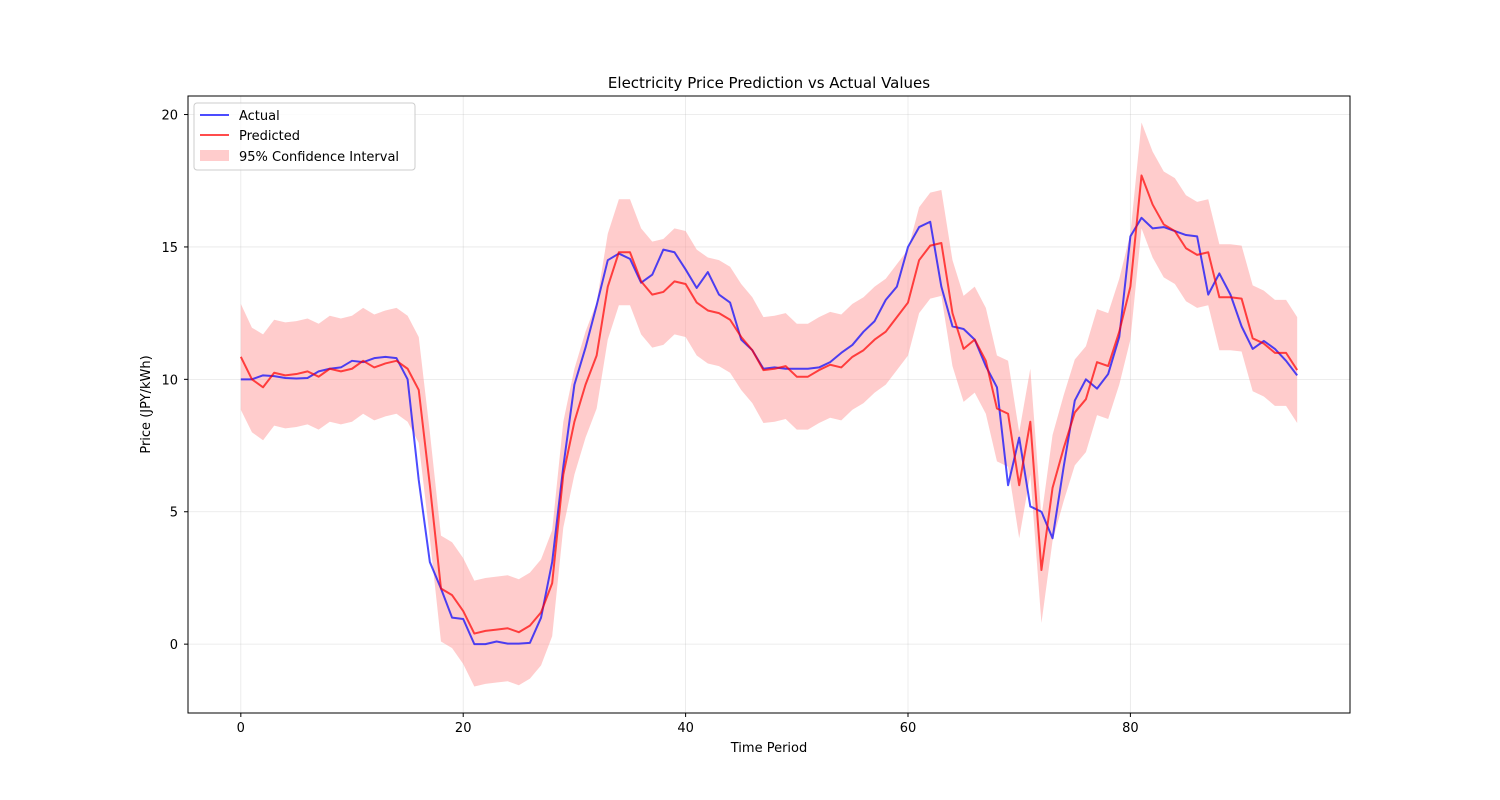 The height and width of the screenshot is (800, 1500). Describe the element at coordinates (319, 157) in the screenshot. I see `legend-label-confidence-interval: 95% Confidence Interval` at that location.